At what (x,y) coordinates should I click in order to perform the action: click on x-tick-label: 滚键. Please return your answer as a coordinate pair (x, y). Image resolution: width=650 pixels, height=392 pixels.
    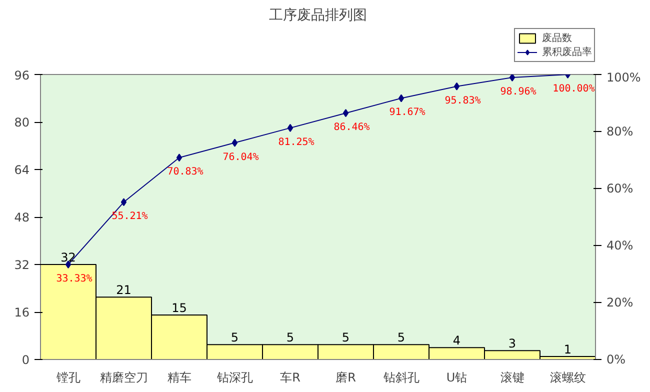
    Looking at the image, I should click on (512, 377).